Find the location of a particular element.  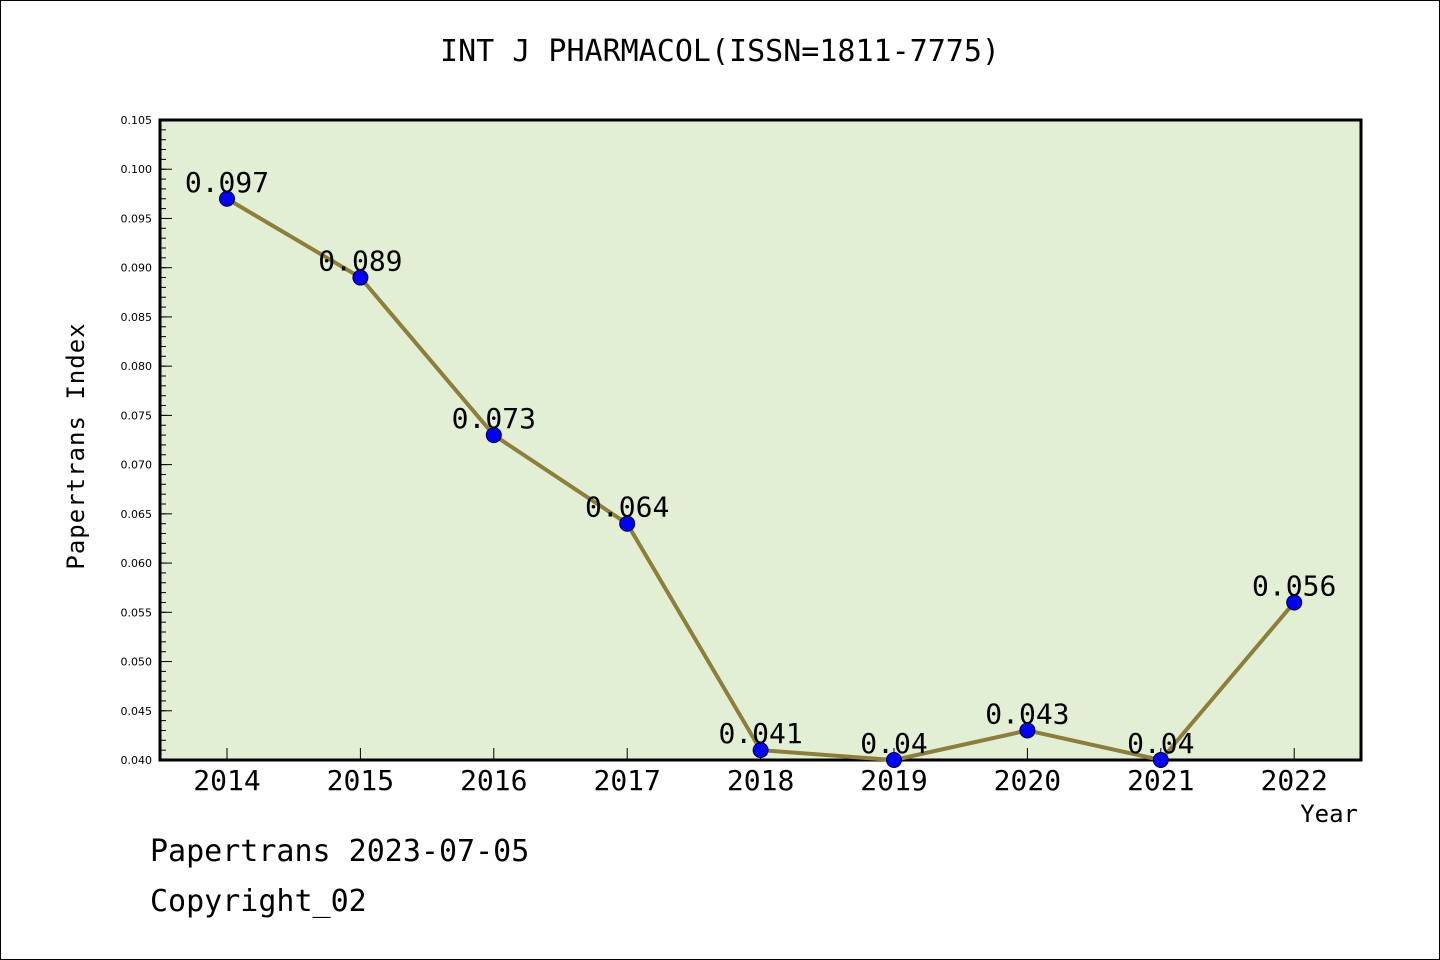

x-tick-label: 2017 is located at coordinates (626, 780).